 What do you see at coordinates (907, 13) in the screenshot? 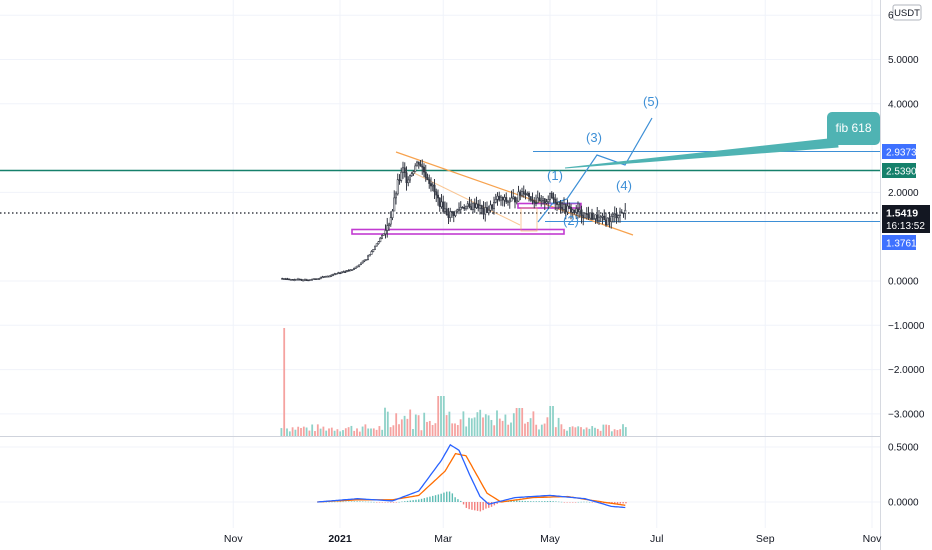
I see `currency-label: USDT` at bounding box center [907, 13].